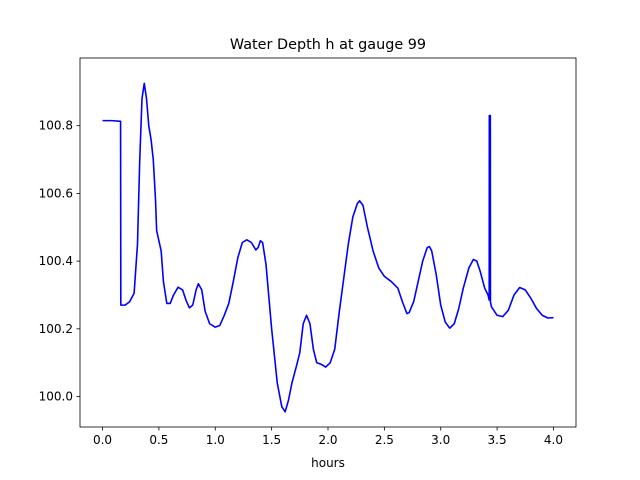  Describe the element at coordinates (158, 440) in the screenshot. I see `x-tick-label: 0.5` at that location.